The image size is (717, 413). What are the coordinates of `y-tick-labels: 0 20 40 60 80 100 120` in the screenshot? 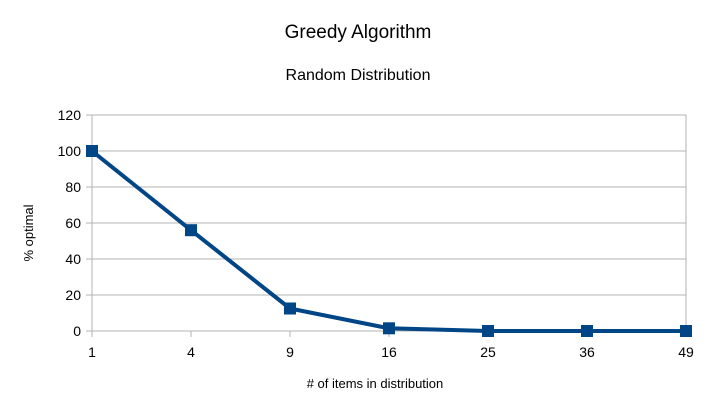 It's located at (70, 223).